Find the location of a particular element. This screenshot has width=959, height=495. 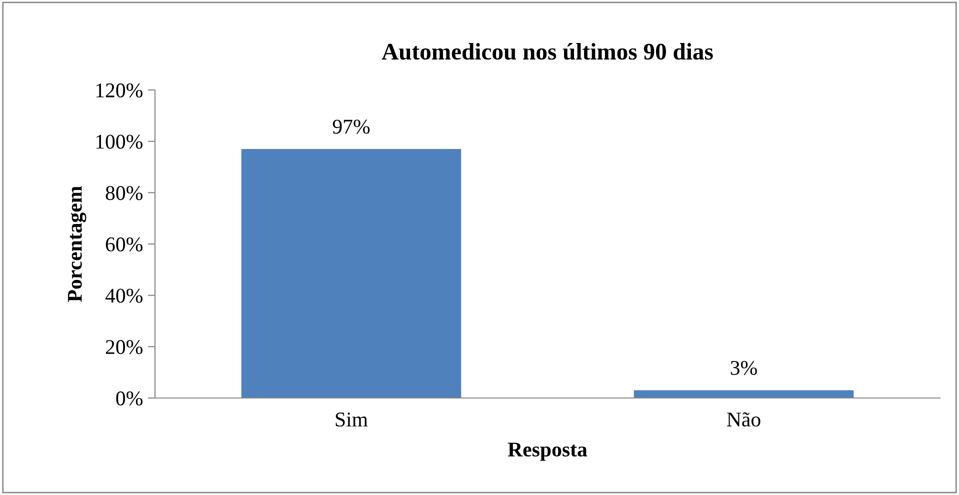

y-tick-label: 80% is located at coordinates (124, 193).